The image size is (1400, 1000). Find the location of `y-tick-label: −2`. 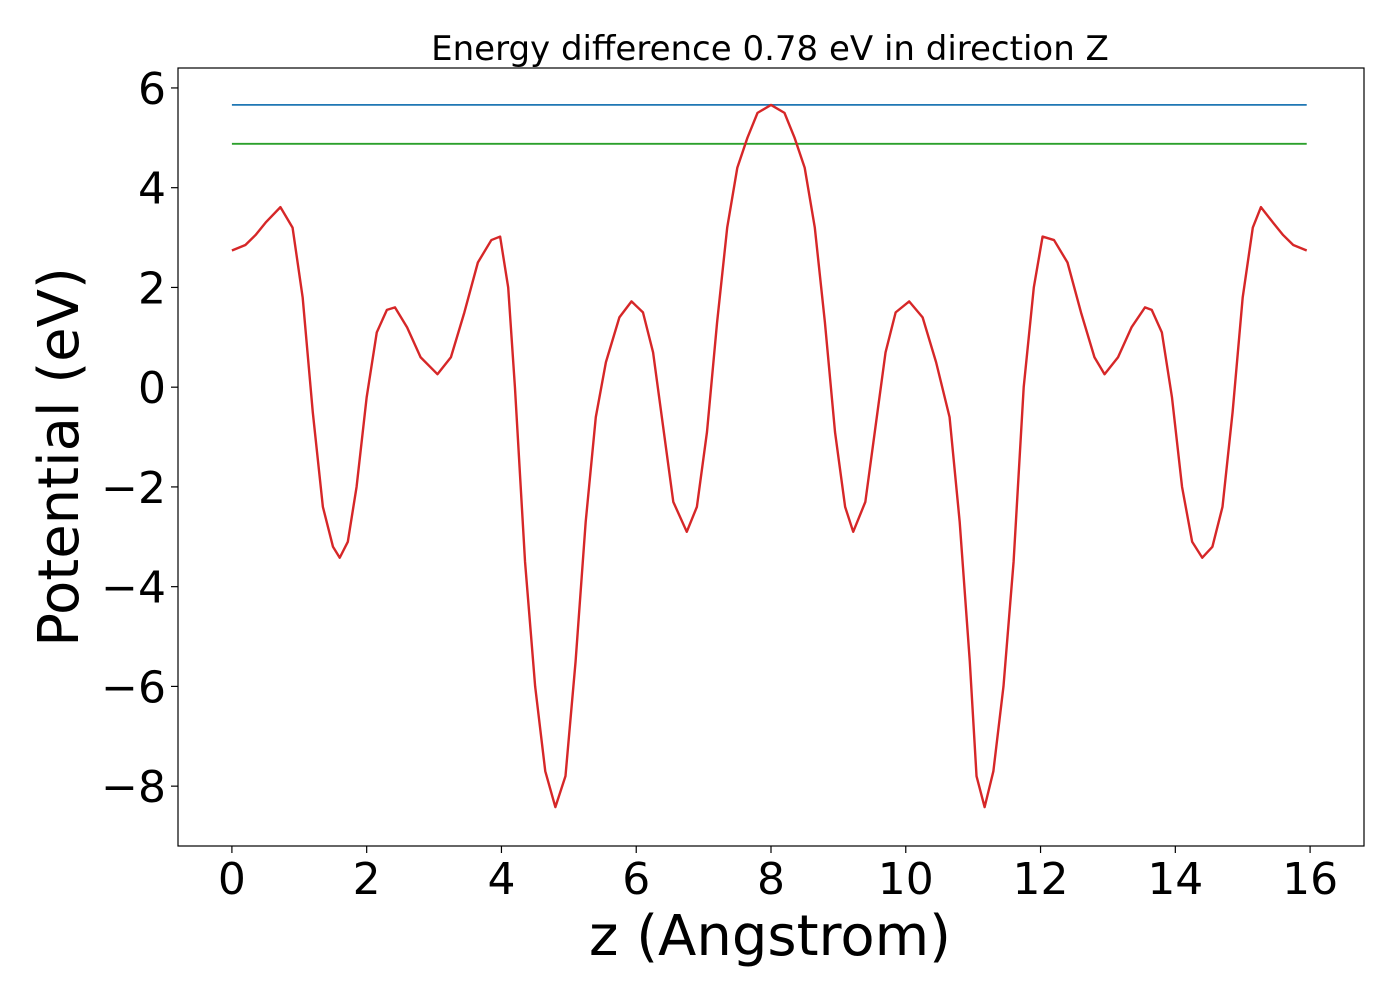

y-tick-label: −2 is located at coordinates (133, 488).